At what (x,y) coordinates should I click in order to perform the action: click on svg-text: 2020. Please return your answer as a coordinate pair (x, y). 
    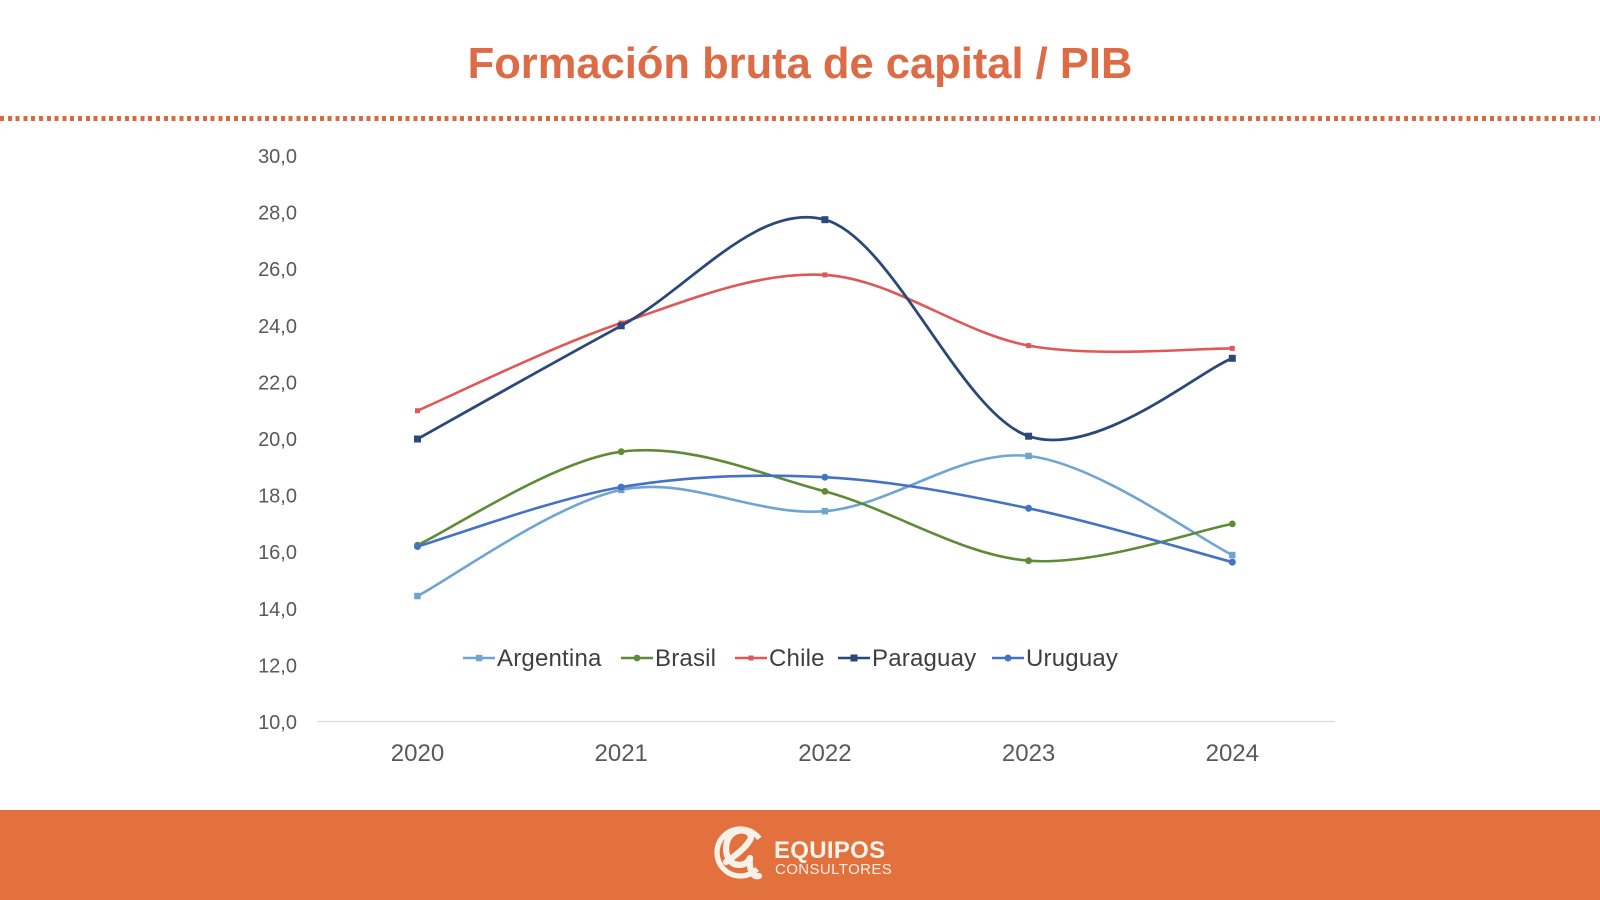
    Looking at the image, I should click on (417, 753).